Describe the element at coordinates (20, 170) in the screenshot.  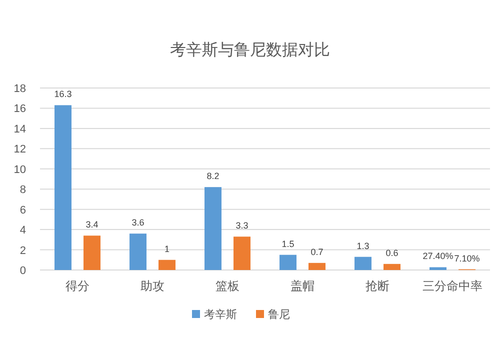
I see `y-tick-label: 10` at that location.